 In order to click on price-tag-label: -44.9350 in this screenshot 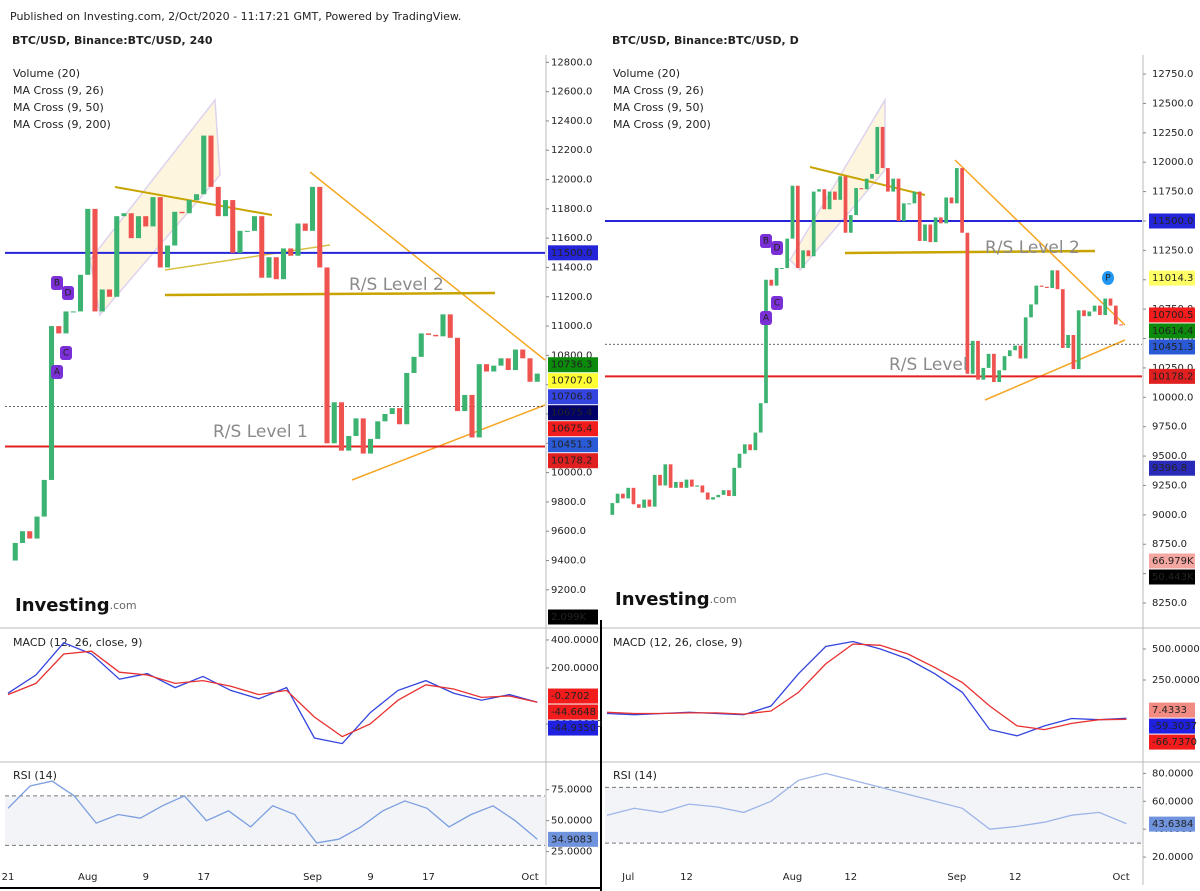, I will do `click(573, 728)`.